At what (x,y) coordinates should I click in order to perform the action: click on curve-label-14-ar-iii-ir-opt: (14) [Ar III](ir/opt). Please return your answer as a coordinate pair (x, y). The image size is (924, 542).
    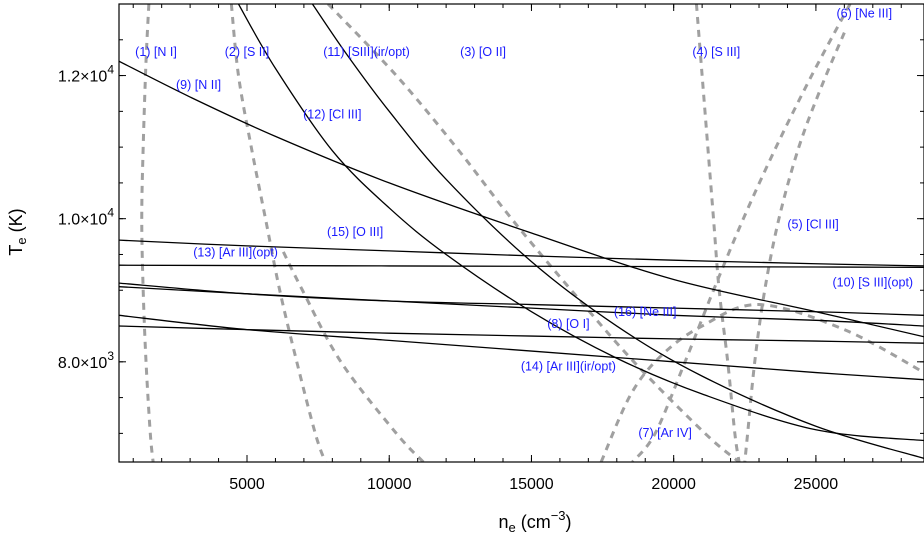
    Looking at the image, I should click on (568, 366).